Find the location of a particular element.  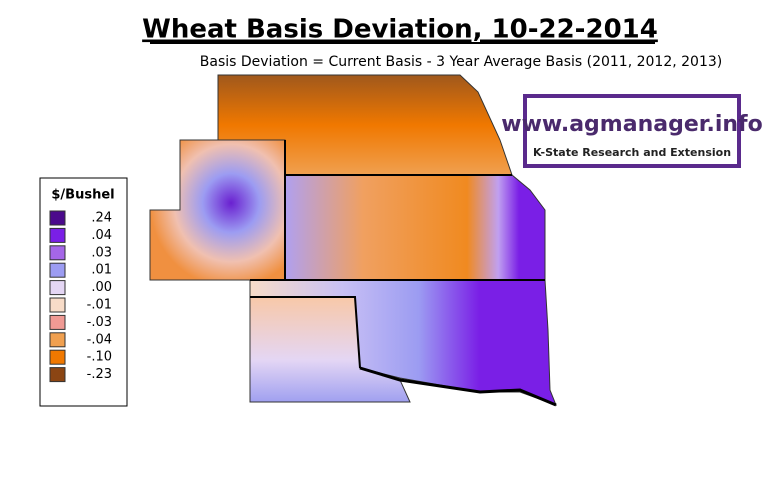

logo-org: K-State Research and Extension is located at coordinates (632, 152).